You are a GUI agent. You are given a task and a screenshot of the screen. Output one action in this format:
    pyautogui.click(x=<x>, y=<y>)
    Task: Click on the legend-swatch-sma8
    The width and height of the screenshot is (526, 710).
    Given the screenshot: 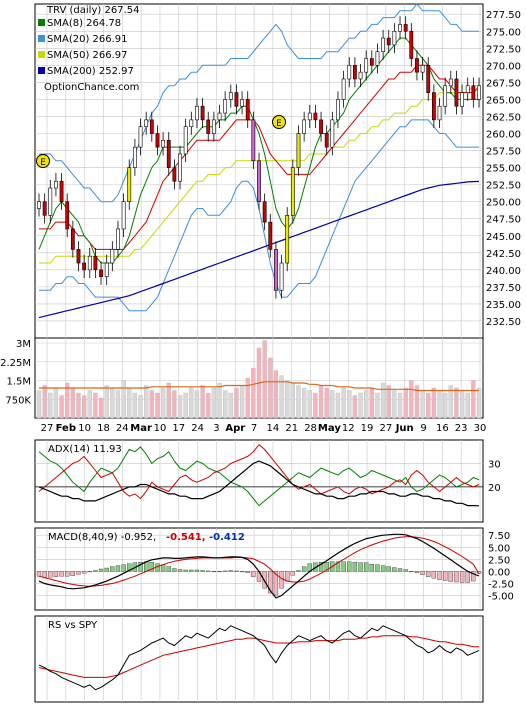 What is the action you would take?
    pyautogui.click(x=41, y=22)
    